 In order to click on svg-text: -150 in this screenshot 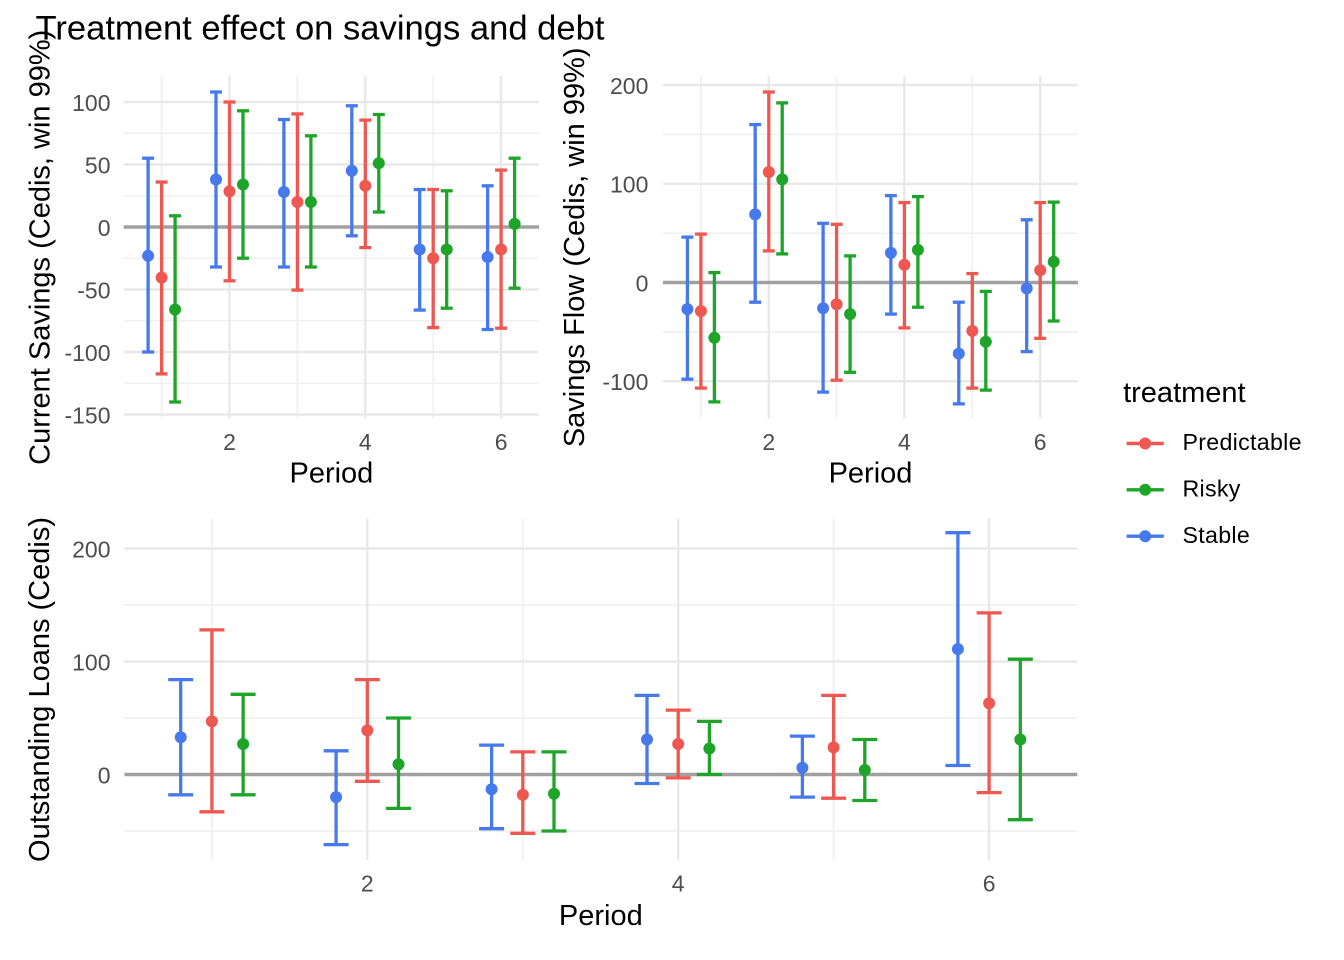, I will do `click(87, 415)`.